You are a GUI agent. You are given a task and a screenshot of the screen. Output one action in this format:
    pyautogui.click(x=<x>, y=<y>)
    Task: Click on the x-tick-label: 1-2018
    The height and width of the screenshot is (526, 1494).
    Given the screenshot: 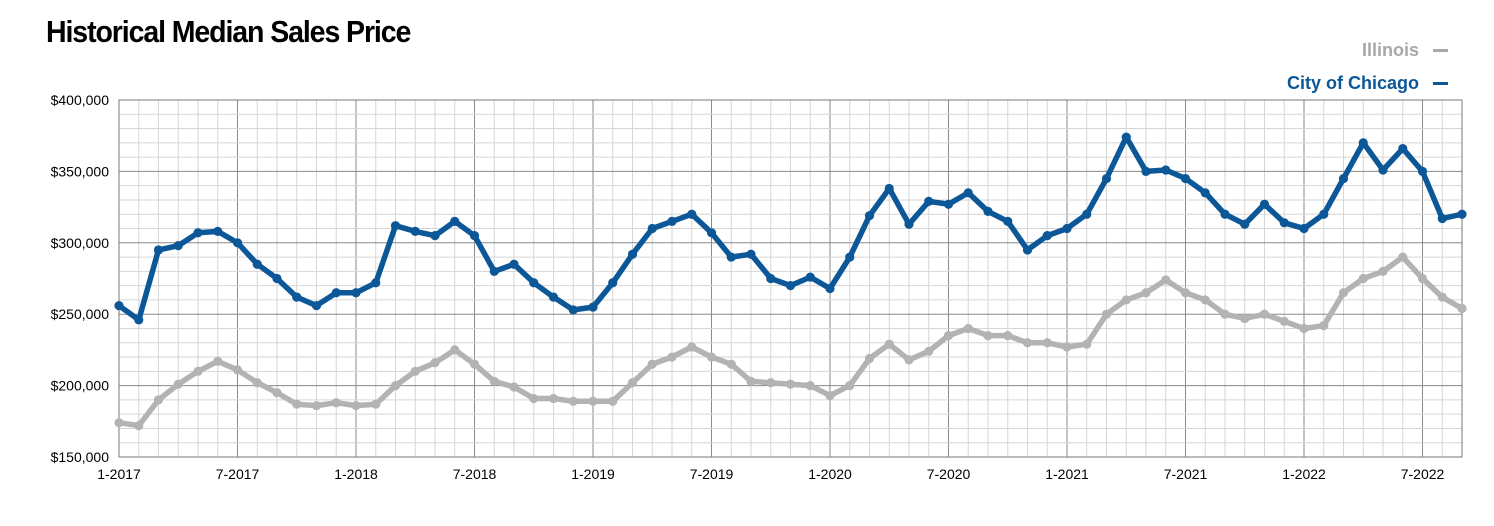 What is the action you would take?
    pyautogui.click(x=356, y=474)
    